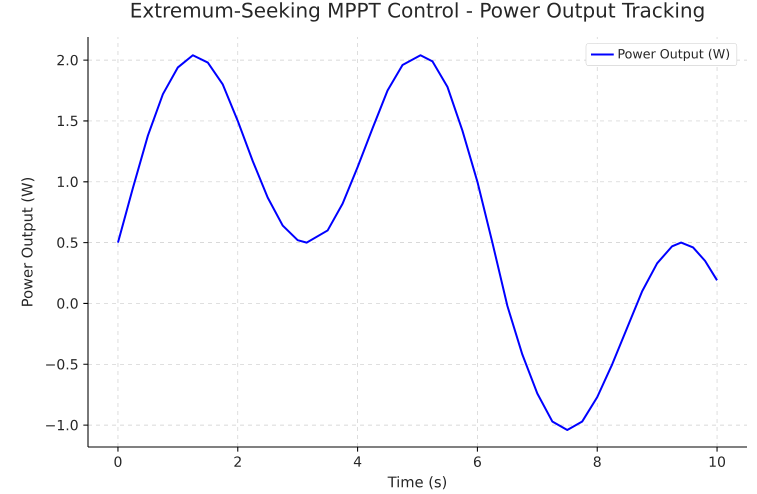 The width and height of the screenshot is (757, 494). Describe the element at coordinates (597, 461) in the screenshot. I see `x-tick-label: 8` at that location.